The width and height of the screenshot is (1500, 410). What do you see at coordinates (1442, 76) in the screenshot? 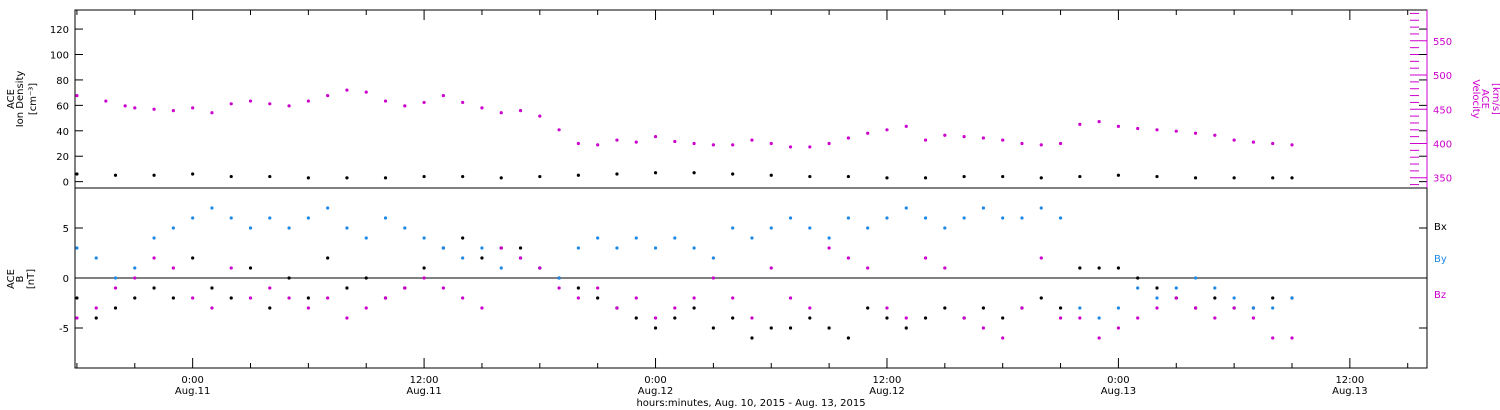
I see `velocity-tick-label: 500` at bounding box center [1442, 76].